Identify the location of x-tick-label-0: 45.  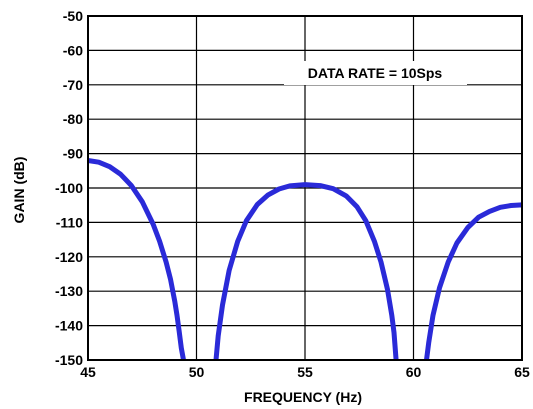
(88, 372).